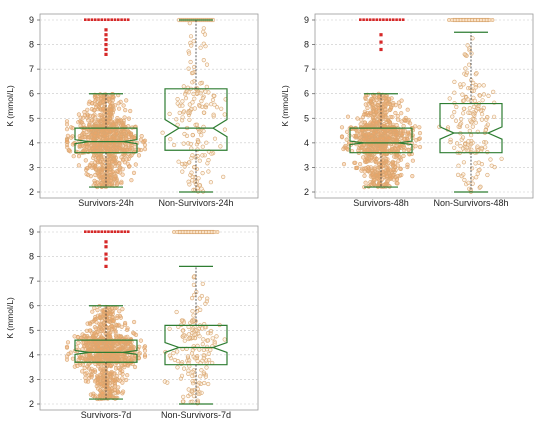 The width and height of the screenshot is (550, 433). What do you see at coordinates (106, 104) in the screenshot?
I see `box-group-survivors` at bounding box center [106, 104].